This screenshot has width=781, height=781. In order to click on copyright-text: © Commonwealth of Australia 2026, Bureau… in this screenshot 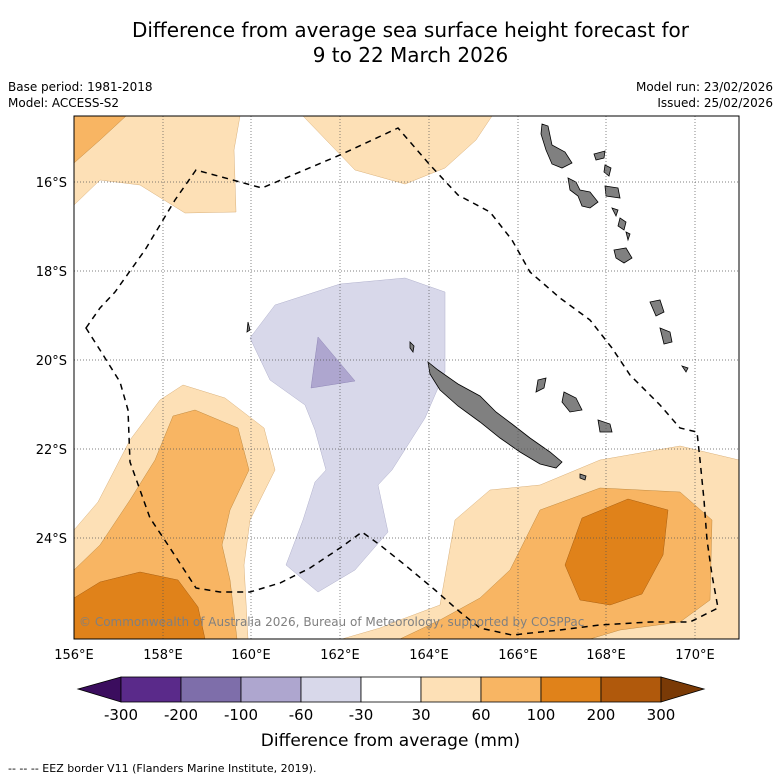, I will do `click(331, 622)`.